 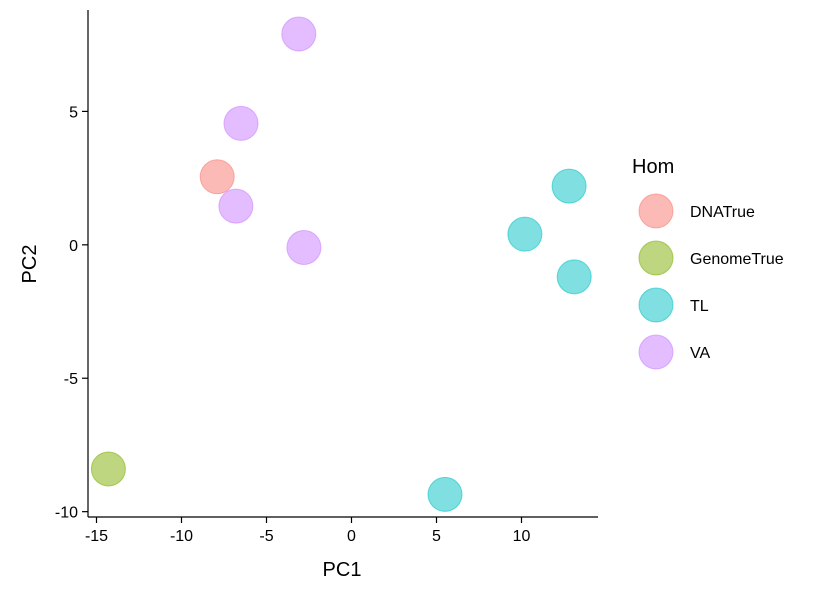 What do you see at coordinates (30, 264) in the screenshot?
I see `y-axis-title: PC2` at bounding box center [30, 264].